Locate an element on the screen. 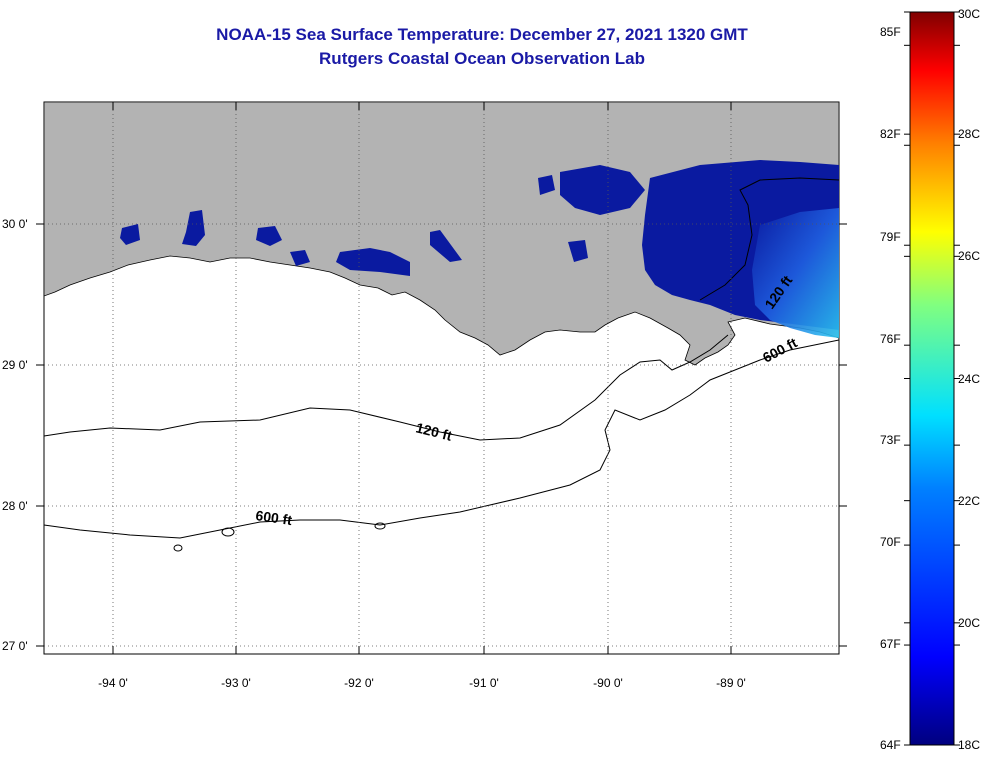  lon-label-89: -89 0' is located at coordinates (731, 683).